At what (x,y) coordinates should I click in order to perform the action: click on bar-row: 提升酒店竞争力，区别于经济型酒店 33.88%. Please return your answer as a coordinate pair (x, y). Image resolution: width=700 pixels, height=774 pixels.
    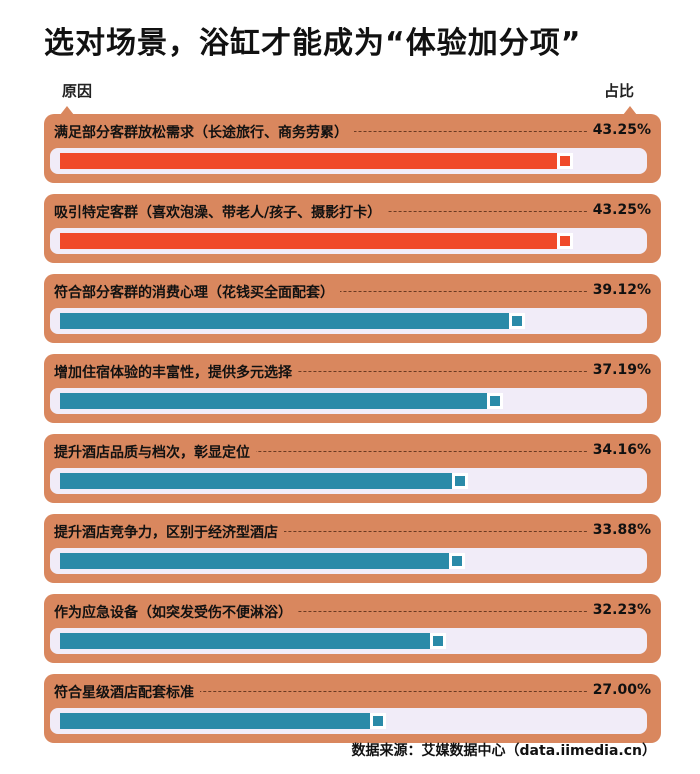
    Looking at the image, I should click on (352, 548).